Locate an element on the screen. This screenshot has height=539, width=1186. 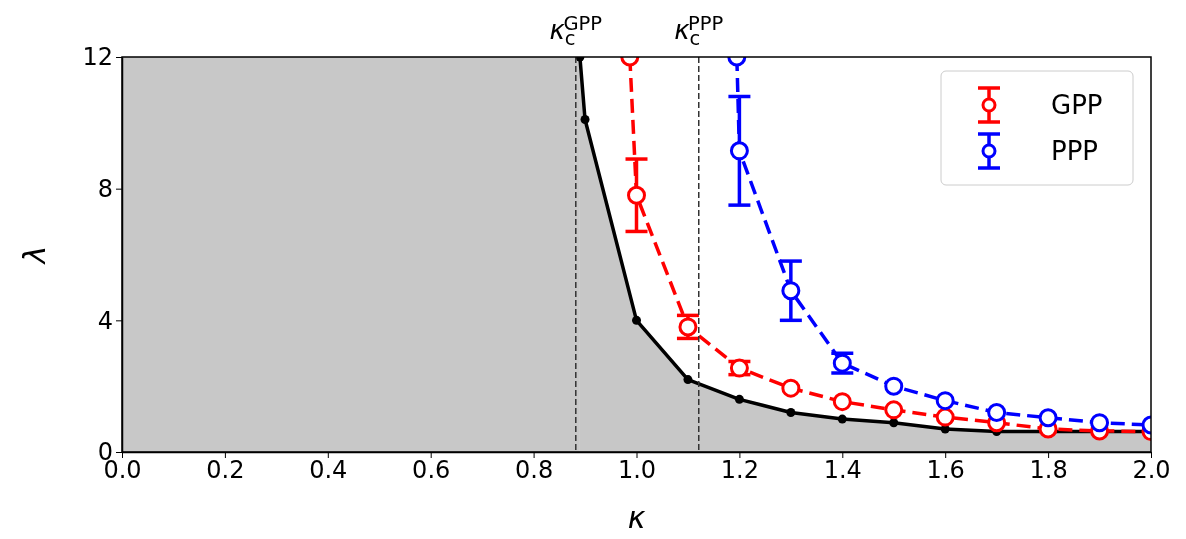
y-tick-label: 8 is located at coordinates (105, 188).